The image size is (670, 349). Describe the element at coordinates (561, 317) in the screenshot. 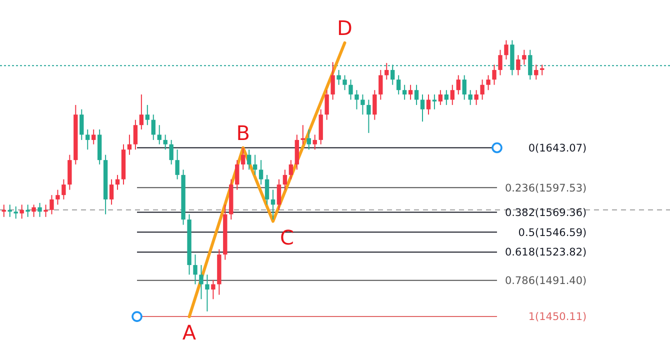

I see `y-tick-label: (1450.11)` at that location.